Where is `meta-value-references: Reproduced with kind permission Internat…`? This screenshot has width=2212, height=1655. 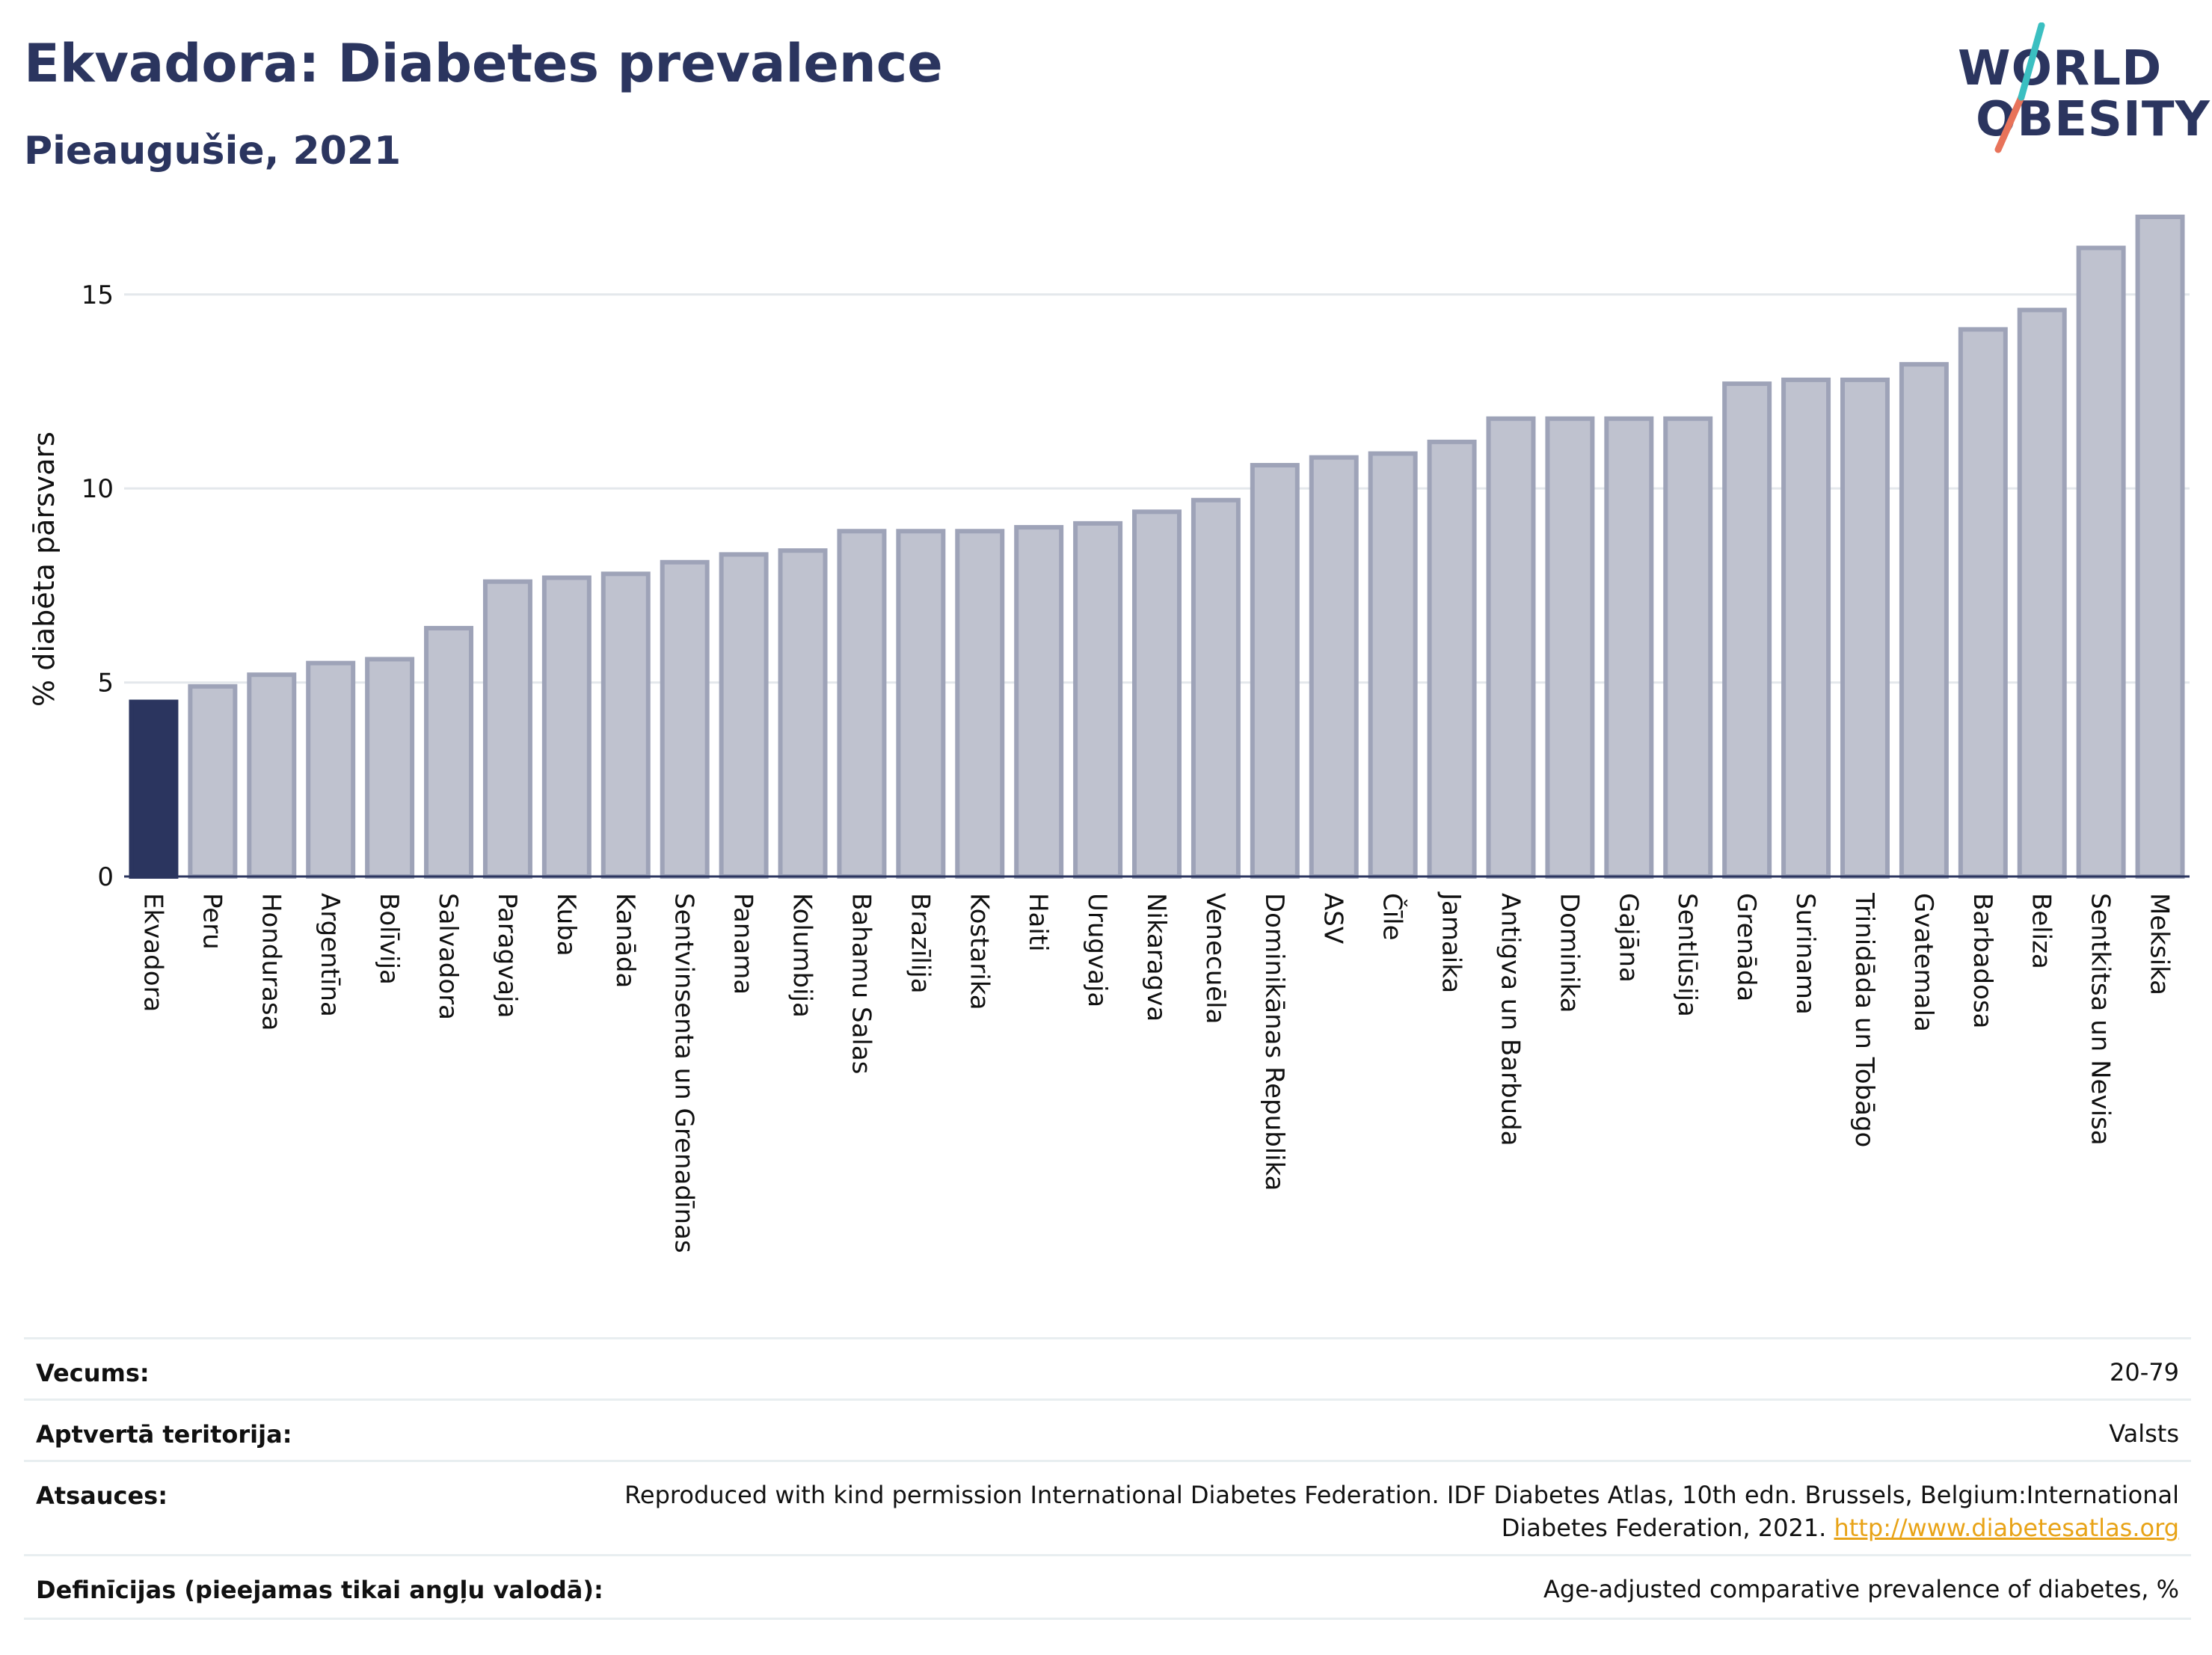
meta-value-references: Reproduced with kind permission Internat… is located at coordinates (1401, 1511).